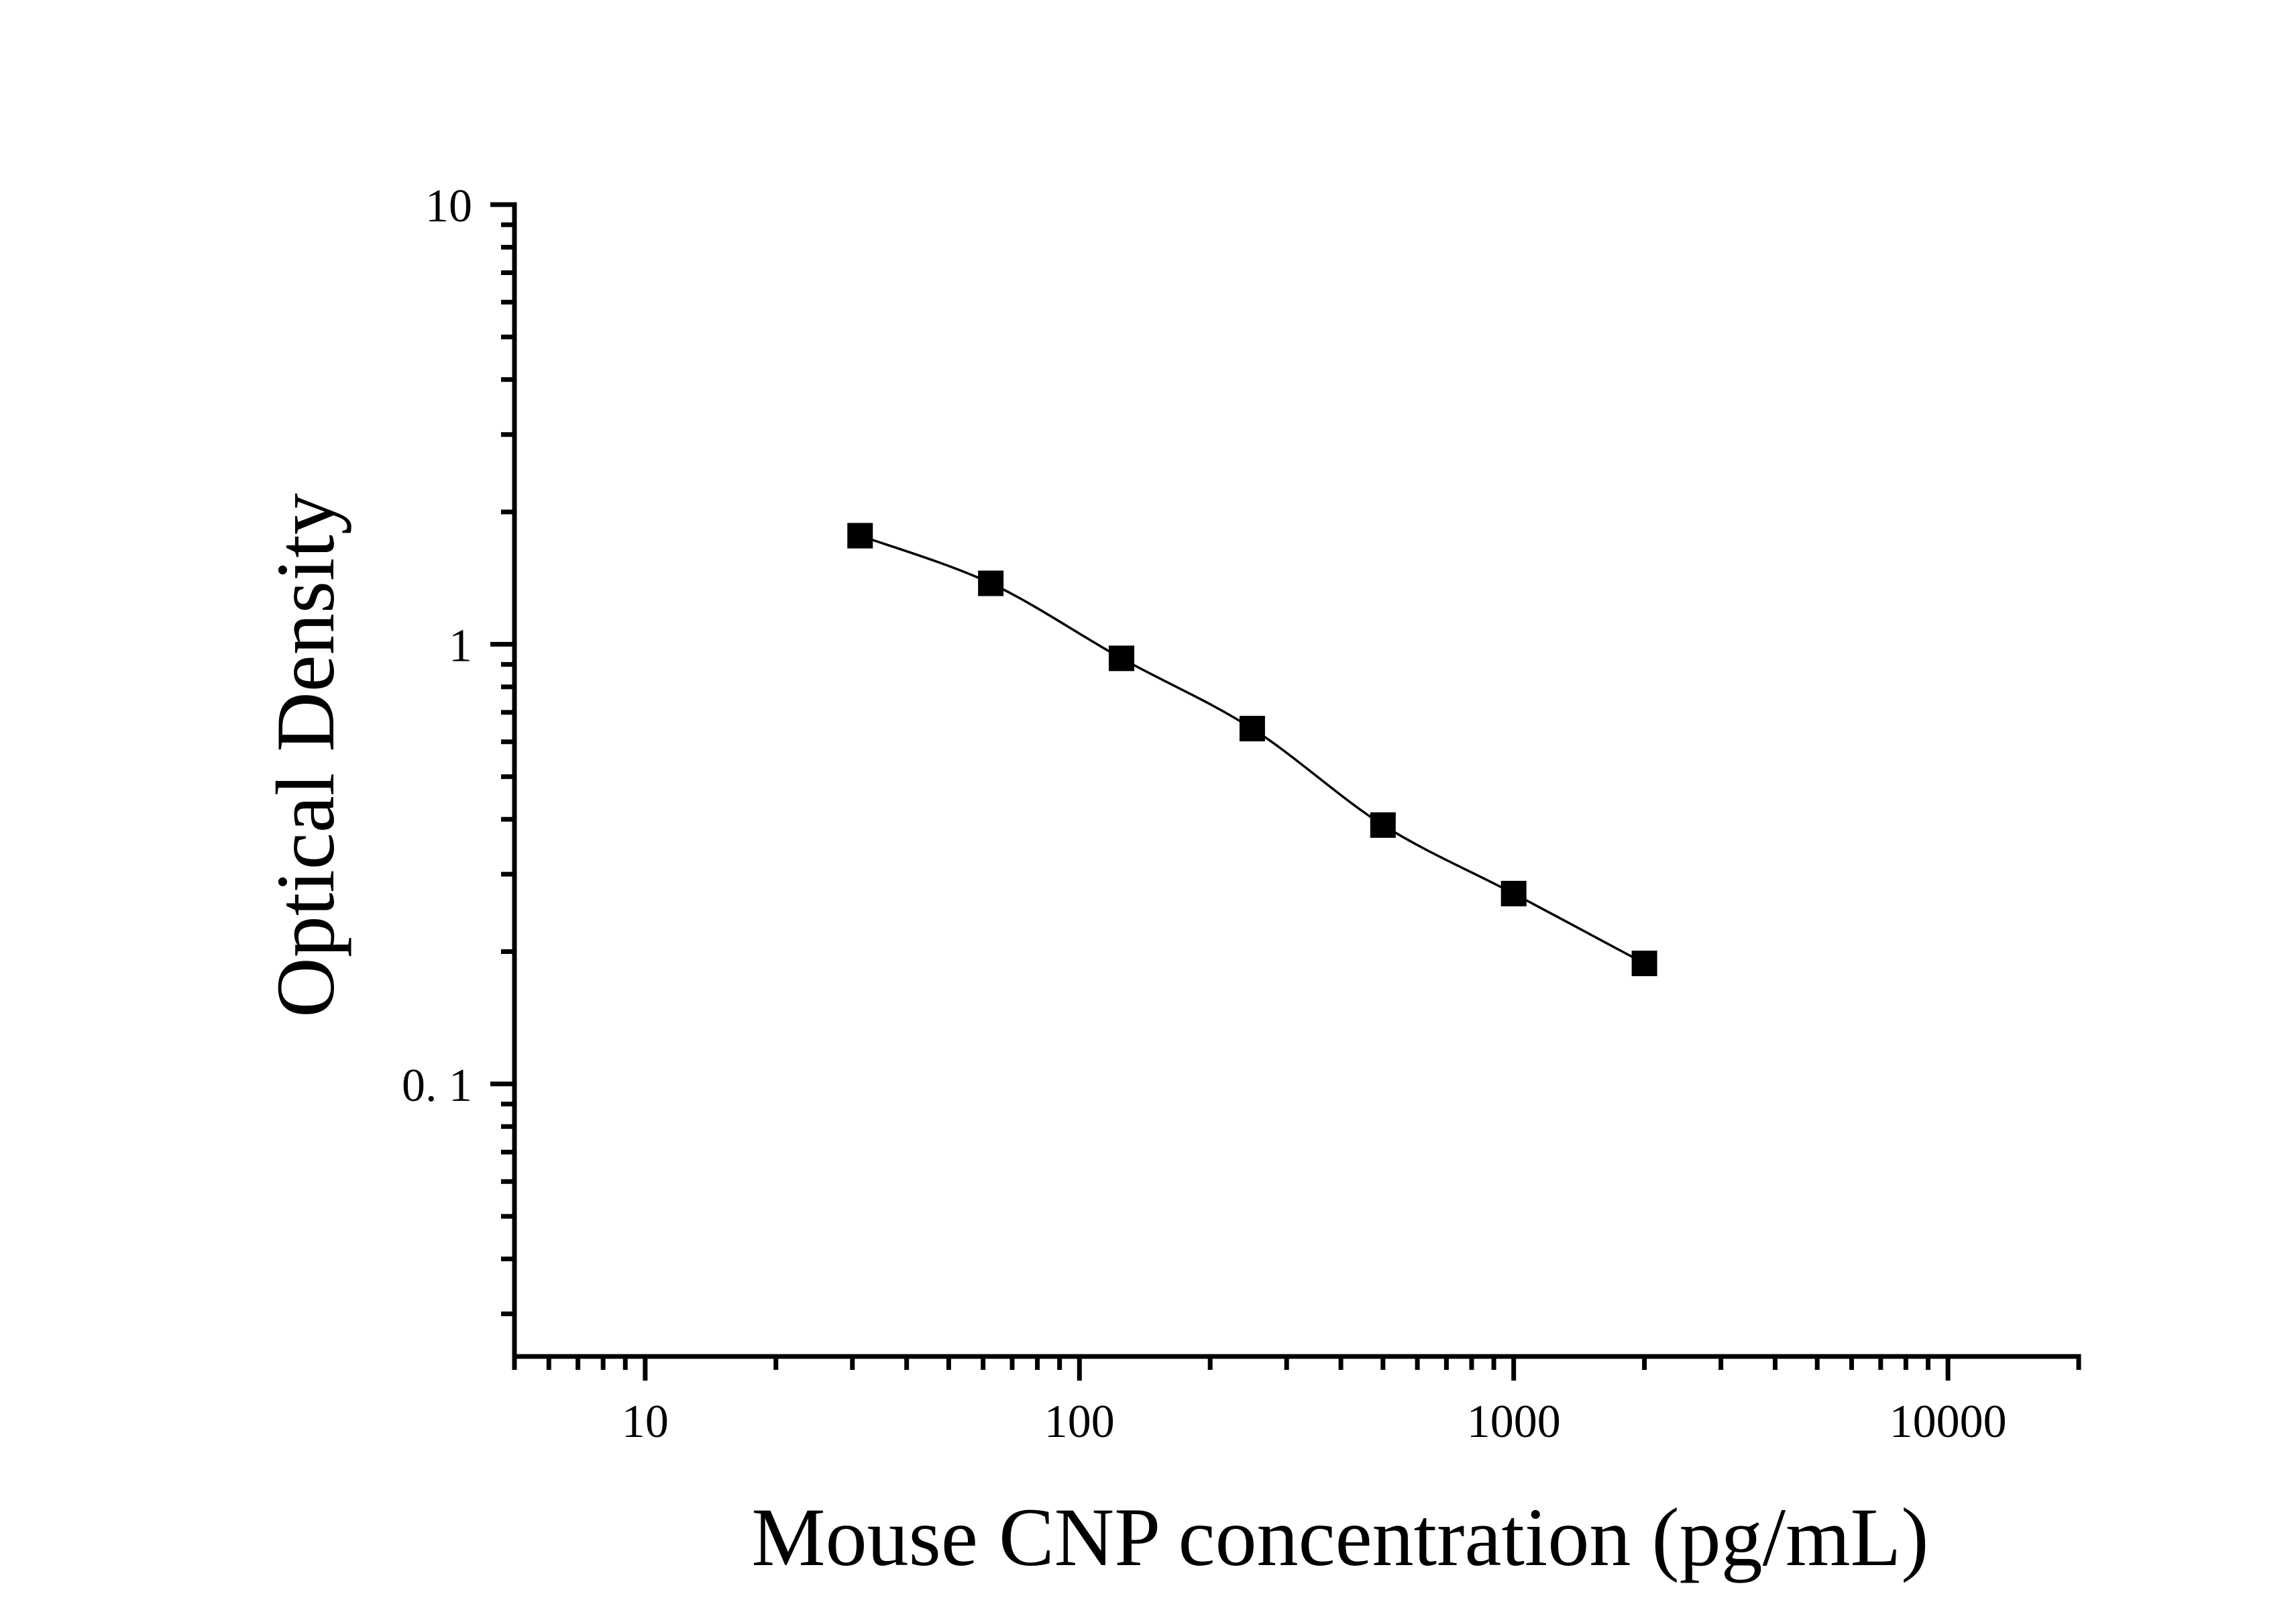 This screenshot has width=2296, height=1604. What do you see at coordinates (448, 206) in the screenshot?
I see `y-tick-label: 10` at bounding box center [448, 206].